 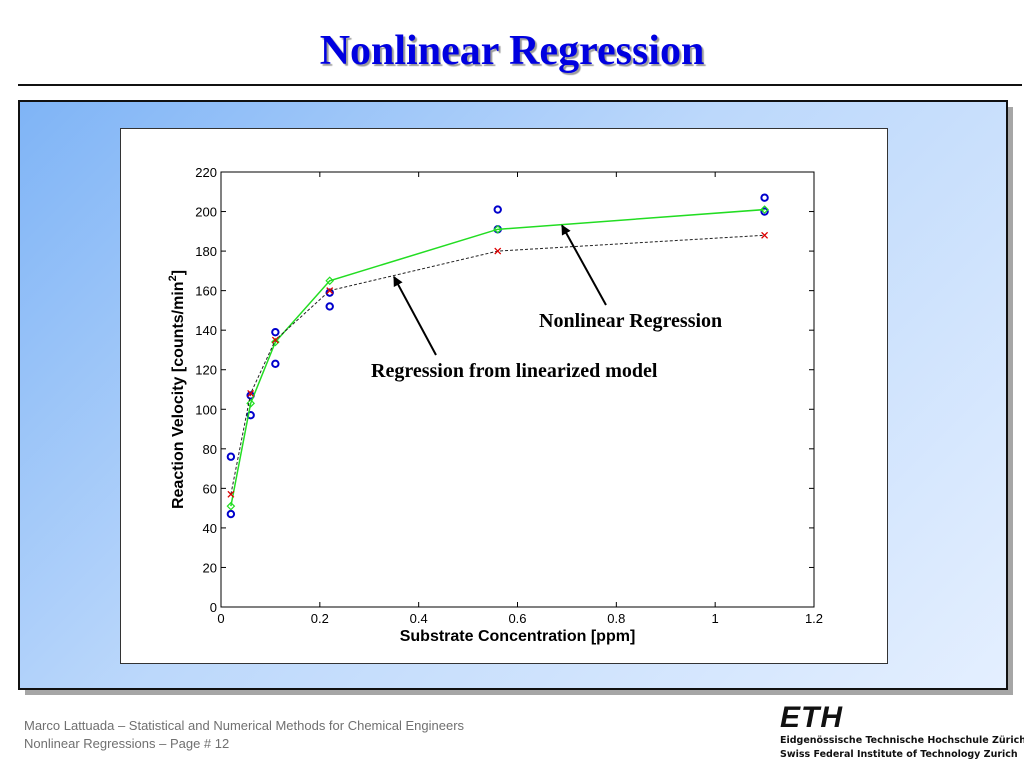 I want to click on eth-logo-mark: ETH, so click(x=811, y=717).